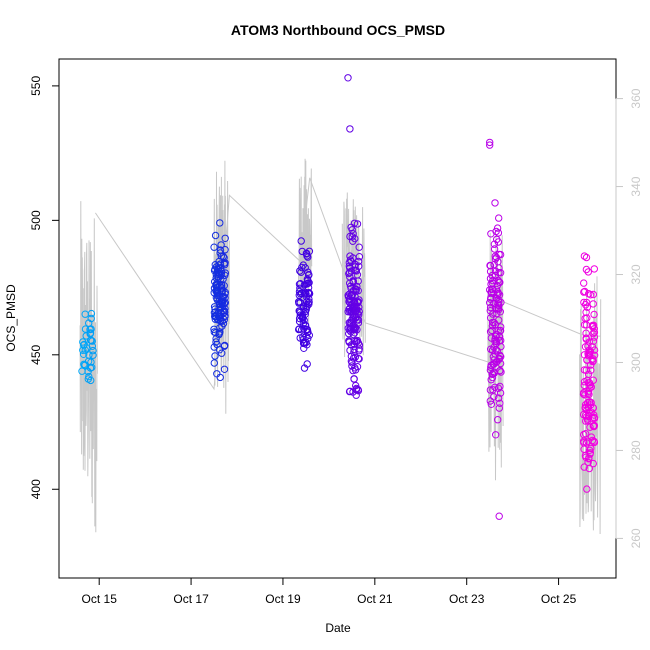 Image resolution: width=650 pixels, height=650 pixels. I want to click on y-tick-label: 450, so click(36, 354).